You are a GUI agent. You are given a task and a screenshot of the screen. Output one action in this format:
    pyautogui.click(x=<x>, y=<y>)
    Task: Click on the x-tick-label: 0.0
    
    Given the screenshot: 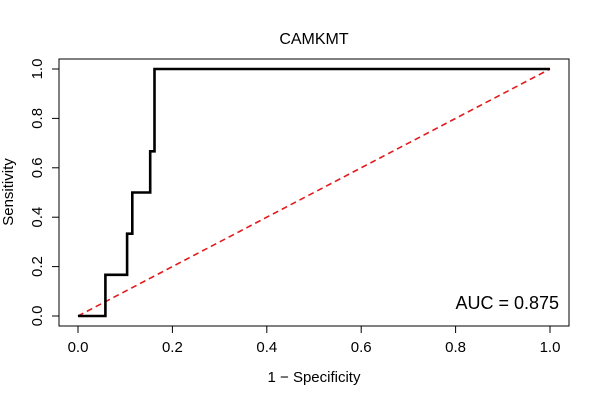 What is the action you would take?
    pyautogui.click(x=78, y=347)
    